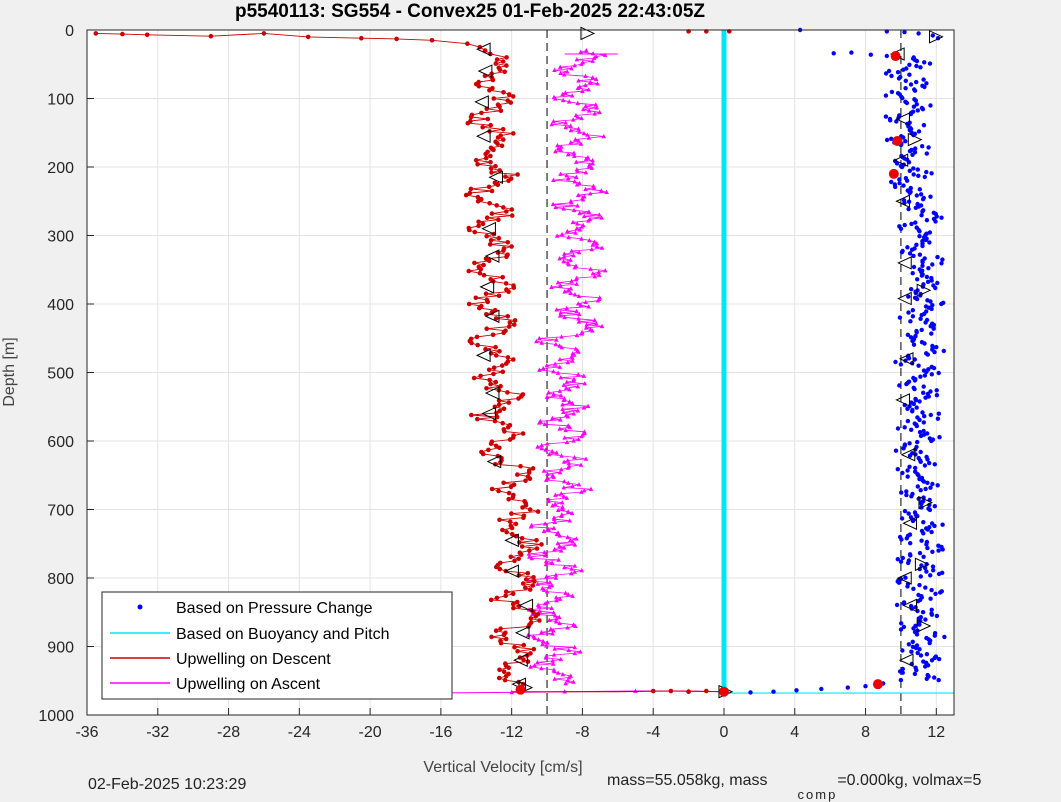 The height and width of the screenshot is (802, 1061). What do you see at coordinates (56, 716) in the screenshot?
I see `y-tick-label: 1000` at bounding box center [56, 716].